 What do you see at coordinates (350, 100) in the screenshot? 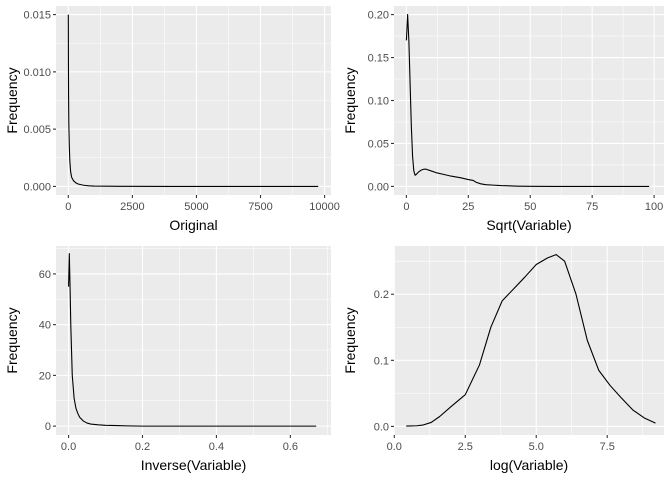
I see `sqrt-y-axis-title: Frequency` at bounding box center [350, 100].